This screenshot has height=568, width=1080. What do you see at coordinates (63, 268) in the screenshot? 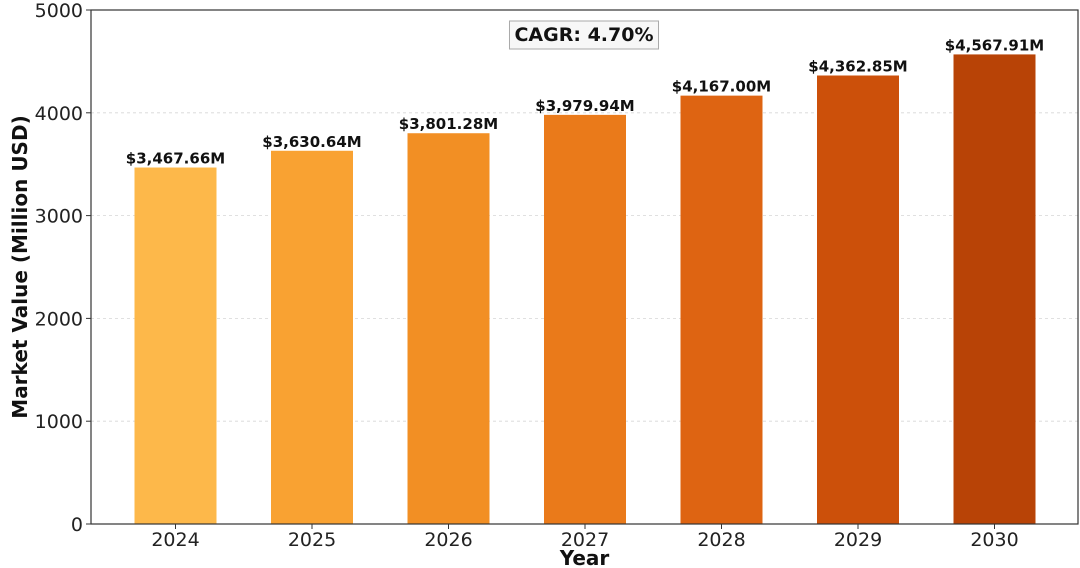
I see `y-axis-ticks: 0 1000 2000 3000 4000 5000` at bounding box center [63, 268].